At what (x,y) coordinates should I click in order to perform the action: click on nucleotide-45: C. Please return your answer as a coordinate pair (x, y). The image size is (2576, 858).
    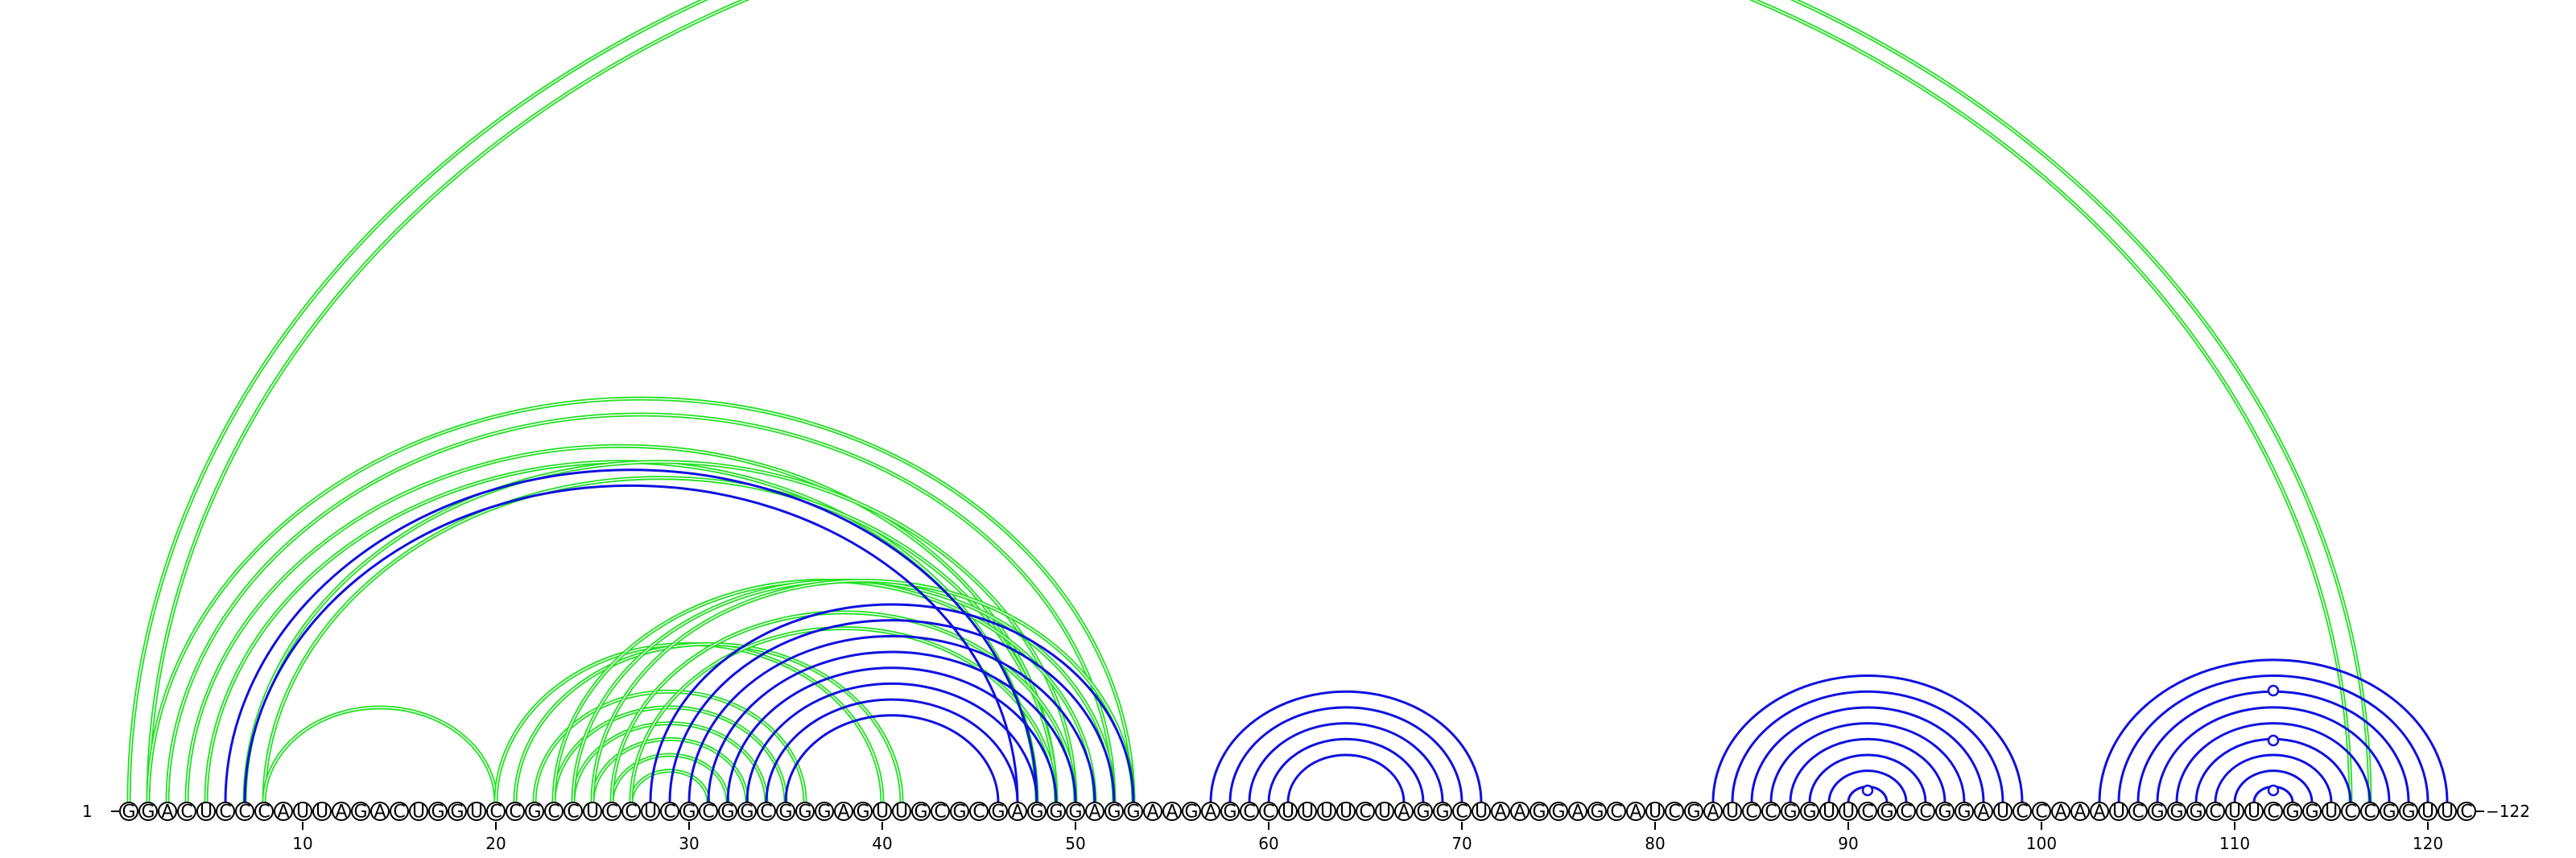
    Looking at the image, I should click on (979, 813).